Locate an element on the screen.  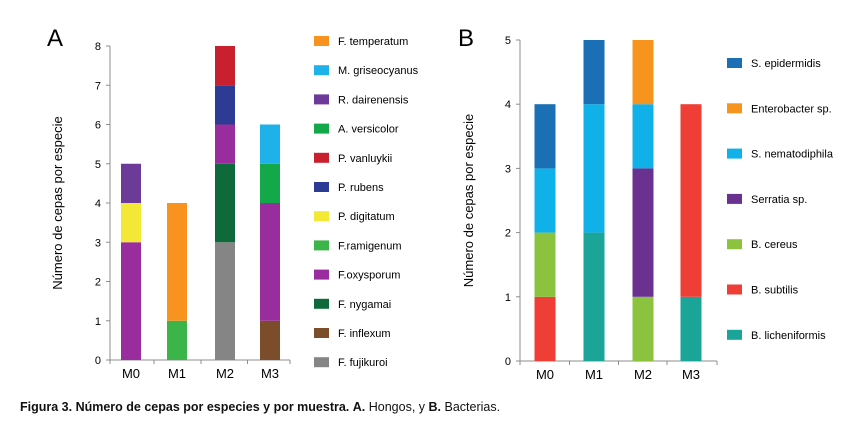
legend-label: F. fujikuroi is located at coordinates (363, 363).